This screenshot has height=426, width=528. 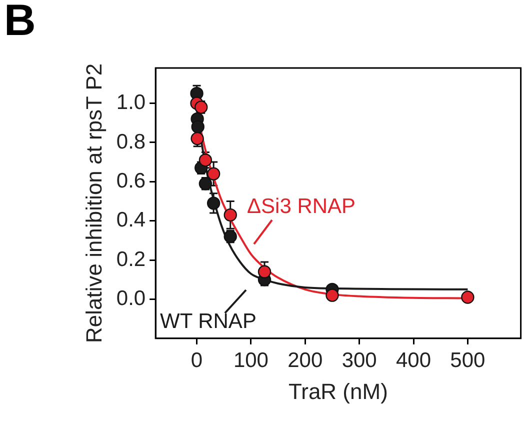 I want to click on x-axis-title: TraR (nM), so click(x=338, y=391).